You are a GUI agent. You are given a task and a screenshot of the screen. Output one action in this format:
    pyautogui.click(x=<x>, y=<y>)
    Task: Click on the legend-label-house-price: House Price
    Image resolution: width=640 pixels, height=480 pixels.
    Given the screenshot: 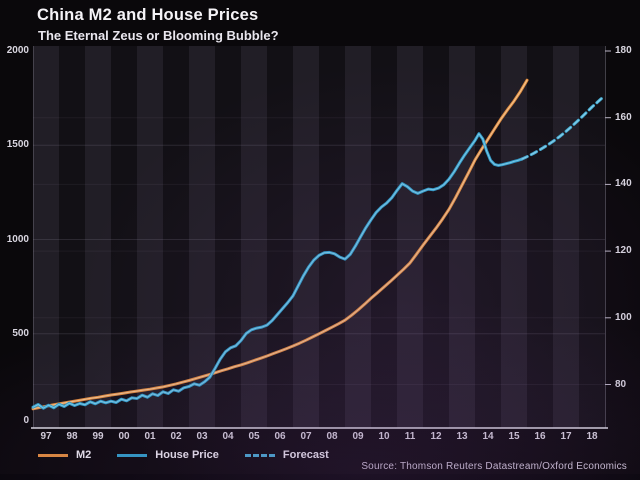 What is the action you would take?
    pyautogui.click(x=187, y=455)
    